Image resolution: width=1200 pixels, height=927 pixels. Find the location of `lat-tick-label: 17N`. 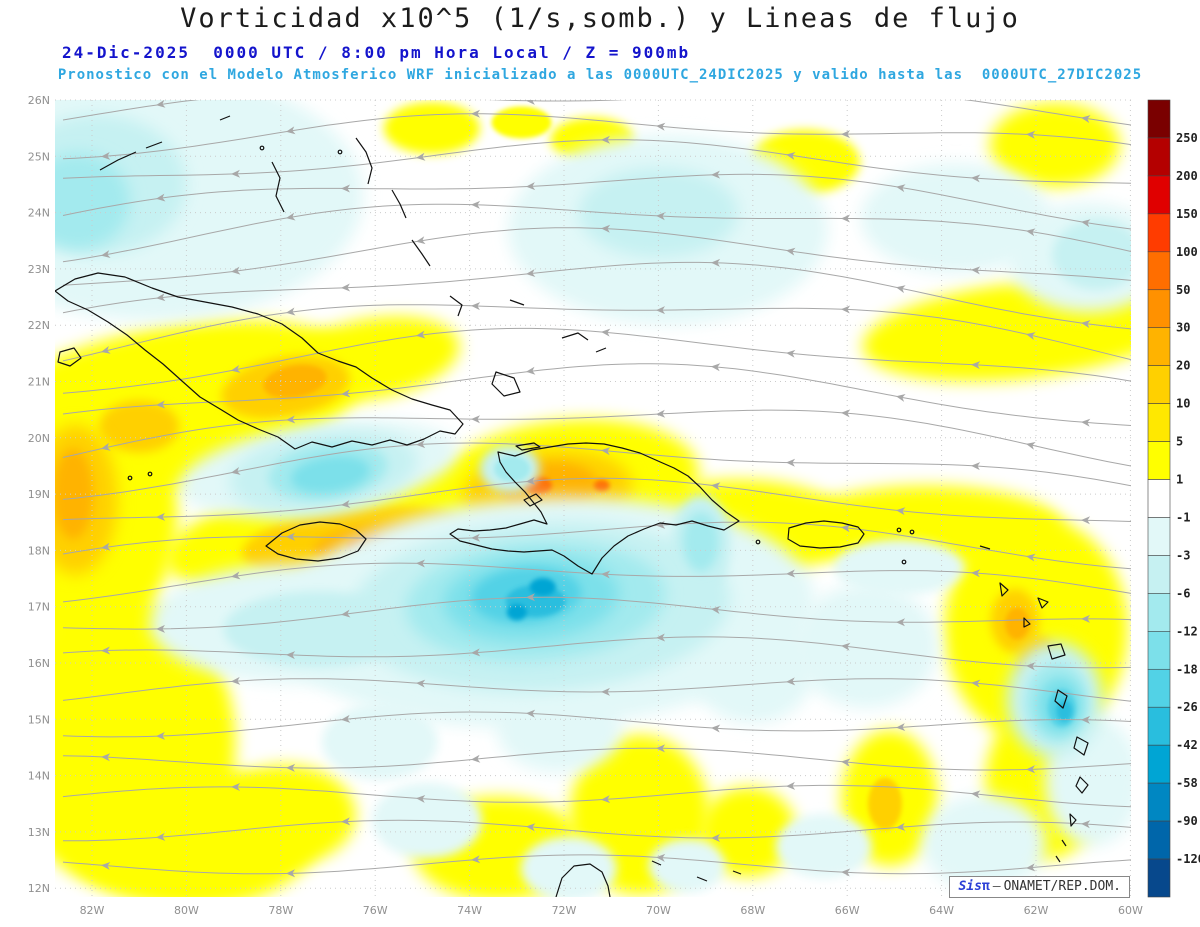

lat-tick-label: 17N is located at coordinates (39, 607).